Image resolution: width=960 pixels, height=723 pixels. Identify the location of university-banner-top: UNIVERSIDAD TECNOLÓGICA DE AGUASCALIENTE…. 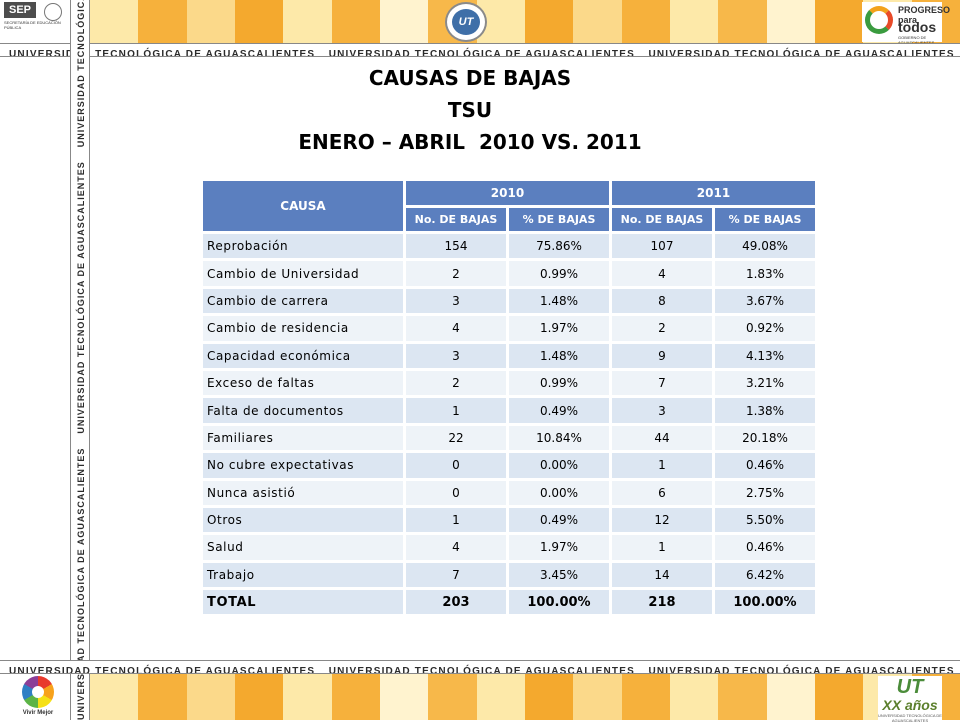
(480, 50).